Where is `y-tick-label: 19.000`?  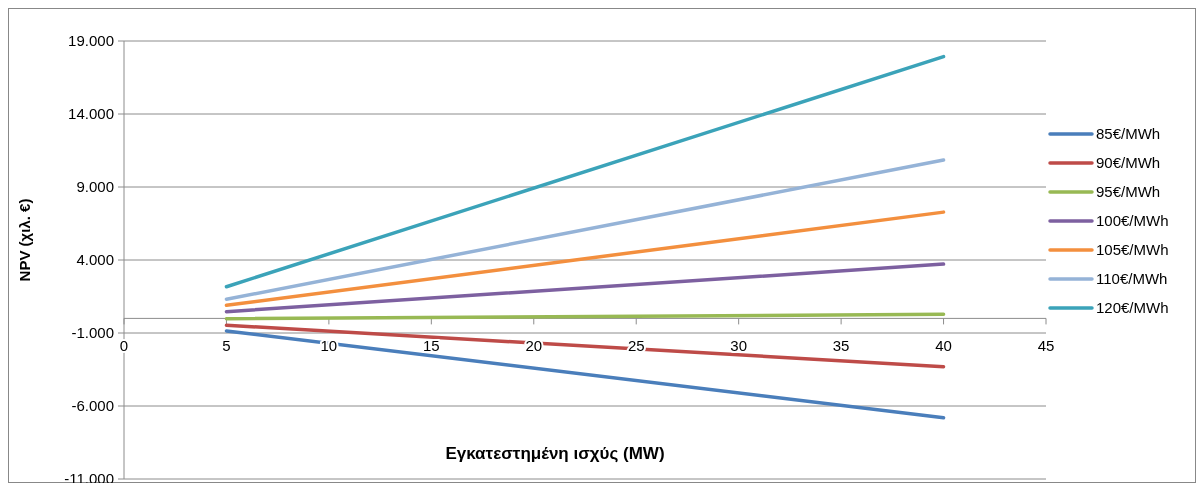 y-tick-label: 19.000 is located at coordinates (91, 41).